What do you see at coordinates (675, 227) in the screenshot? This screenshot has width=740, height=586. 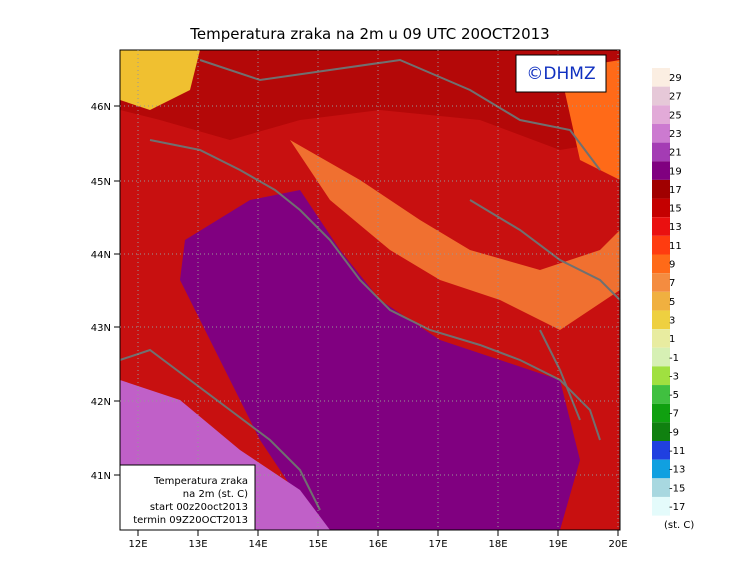 I see `legend-label: 13` at bounding box center [675, 227].